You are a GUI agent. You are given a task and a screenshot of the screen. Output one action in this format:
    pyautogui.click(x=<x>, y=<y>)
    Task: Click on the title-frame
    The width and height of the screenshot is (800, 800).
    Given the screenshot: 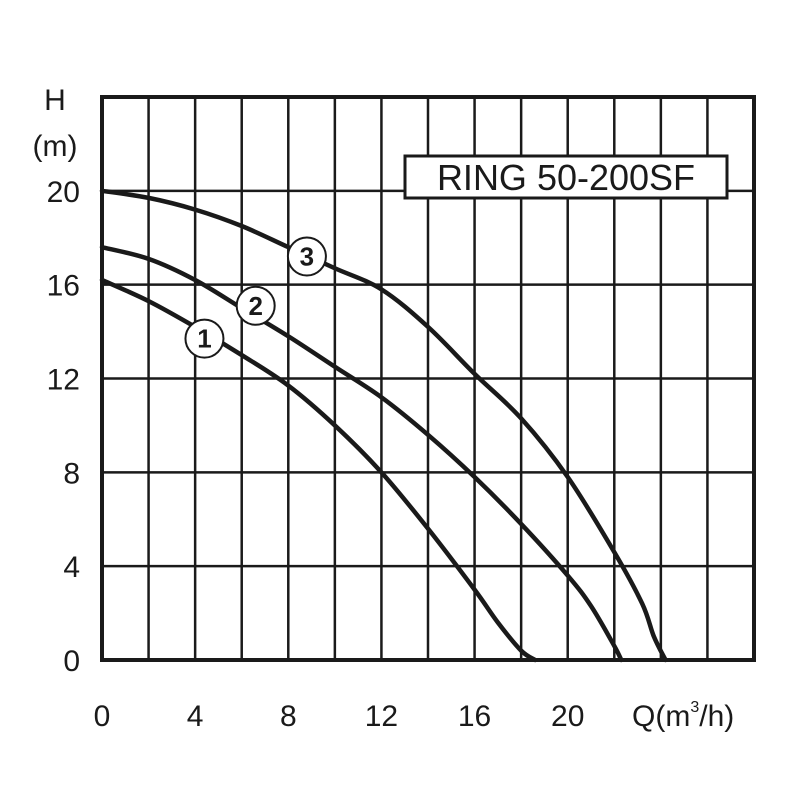 What is the action you would take?
    pyautogui.click(x=566, y=177)
    